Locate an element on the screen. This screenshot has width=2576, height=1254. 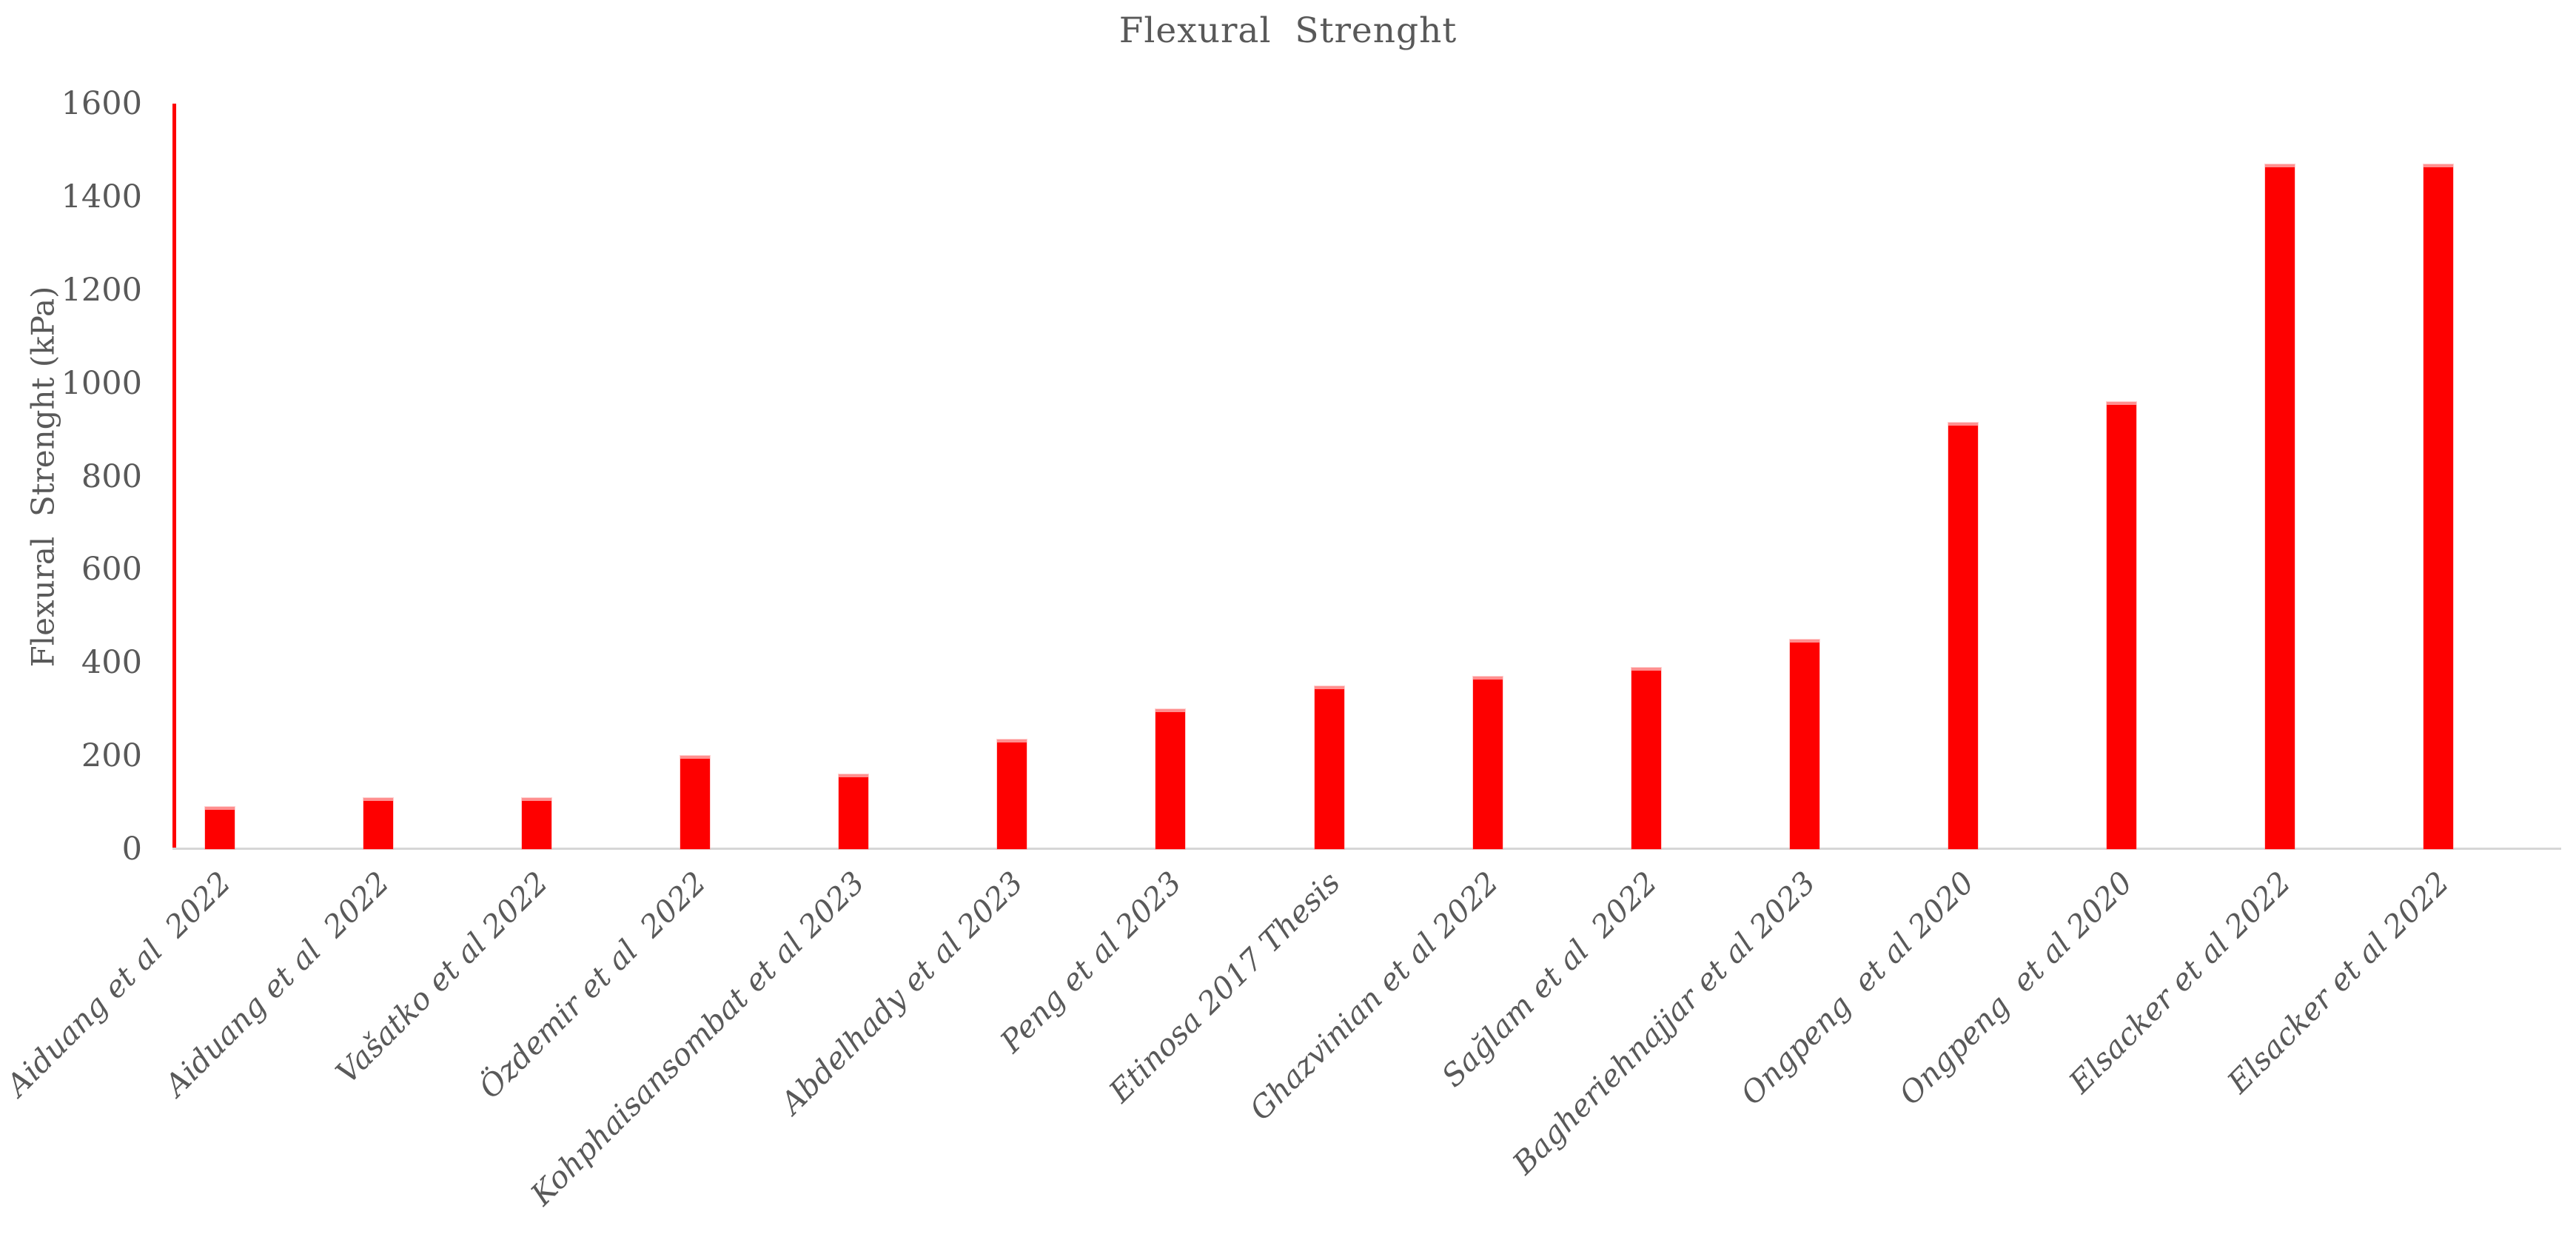
y-tick-label: 1600 is located at coordinates (101, 104).